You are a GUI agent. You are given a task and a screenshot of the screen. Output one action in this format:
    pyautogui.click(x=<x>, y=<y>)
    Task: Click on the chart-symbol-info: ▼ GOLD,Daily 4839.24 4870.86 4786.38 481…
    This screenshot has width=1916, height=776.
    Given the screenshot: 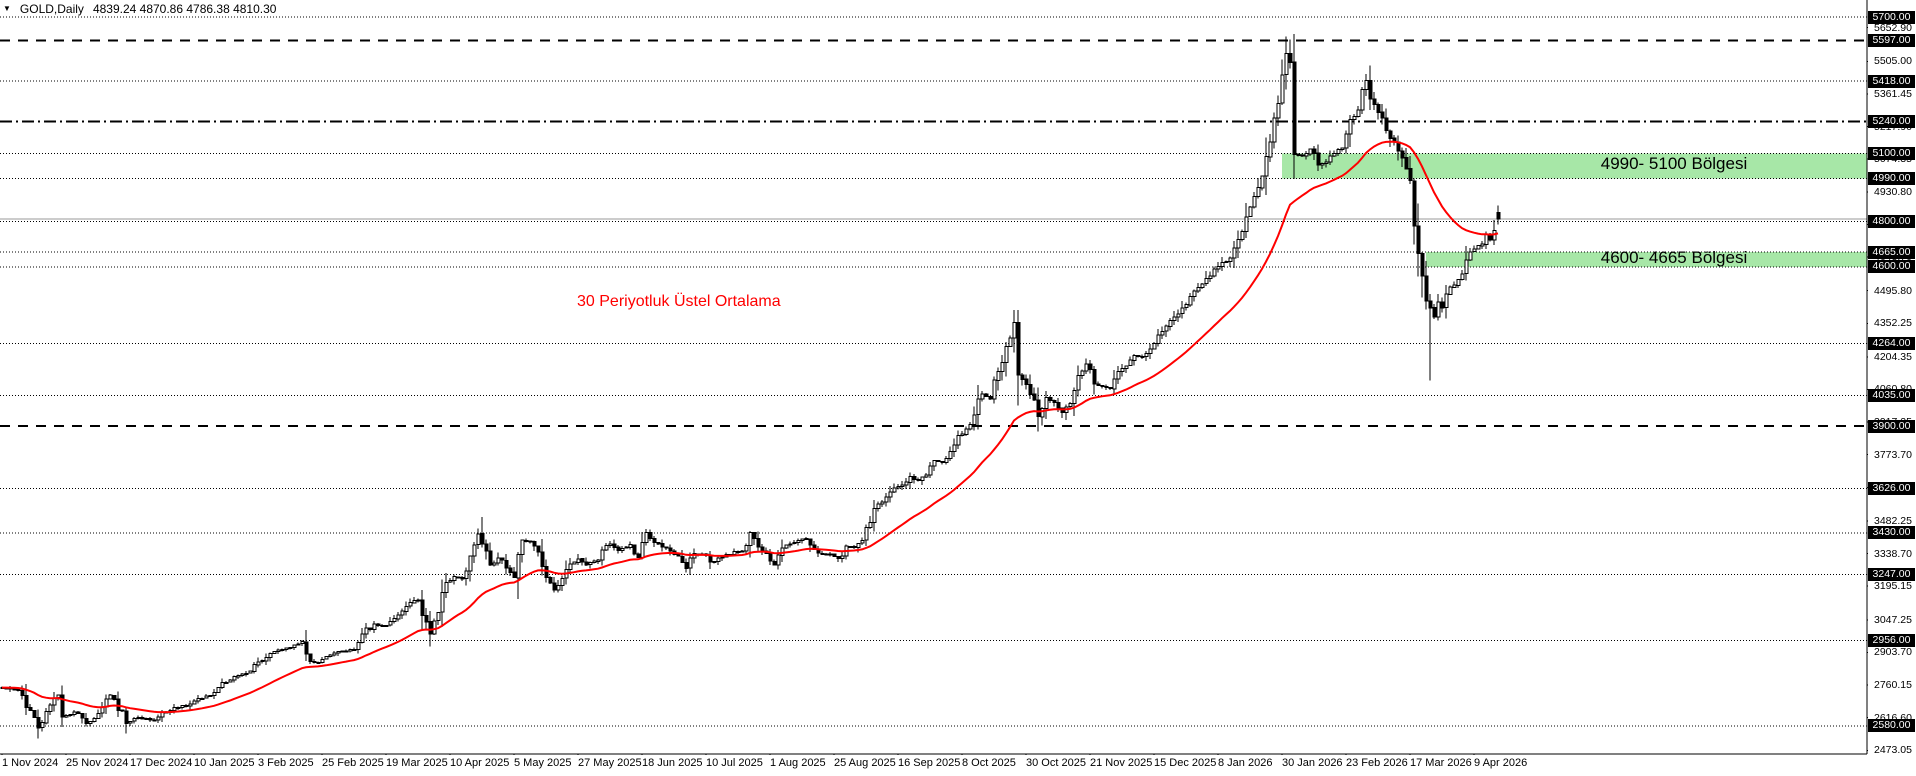 What is the action you would take?
    pyautogui.click(x=139, y=9)
    